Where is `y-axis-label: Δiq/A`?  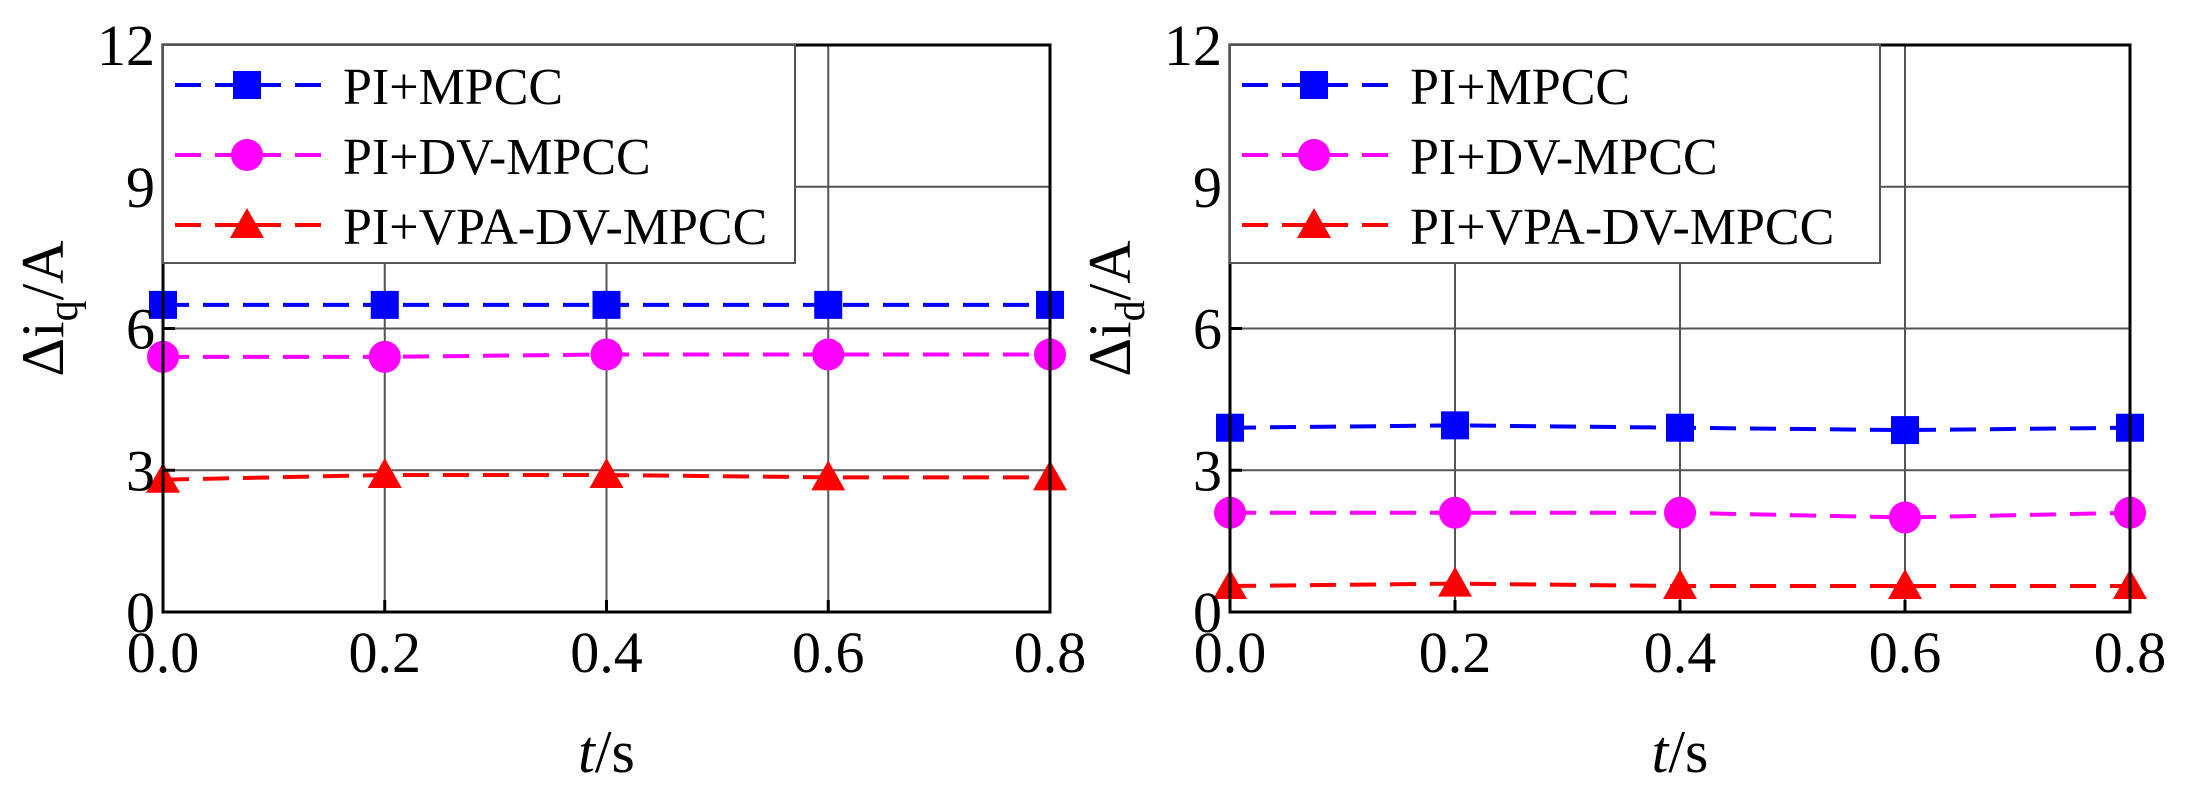 y-axis-label: Δiq/A is located at coordinates (48, 308).